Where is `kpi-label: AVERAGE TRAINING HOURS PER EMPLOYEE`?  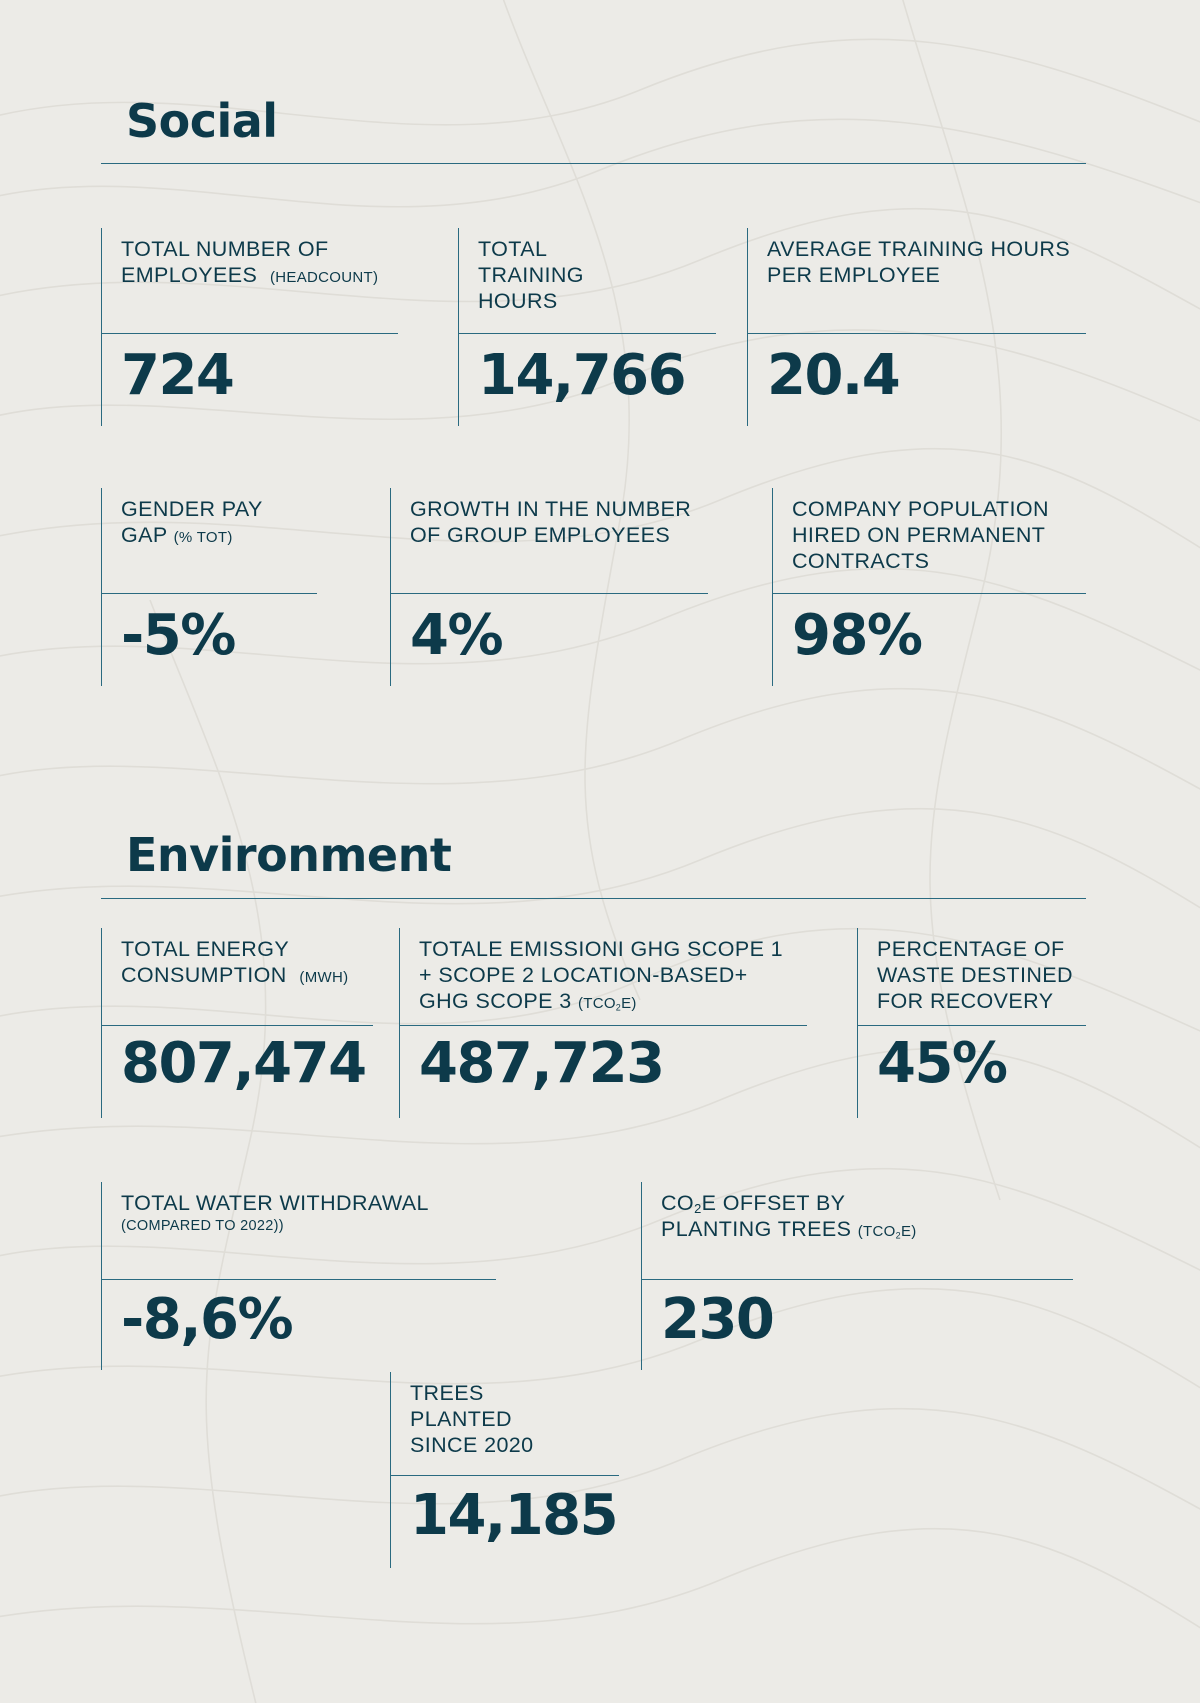 kpi-label: AVERAGE TRAINING HOURS PER EMPLOYEE is located at coordinates (919, 262).